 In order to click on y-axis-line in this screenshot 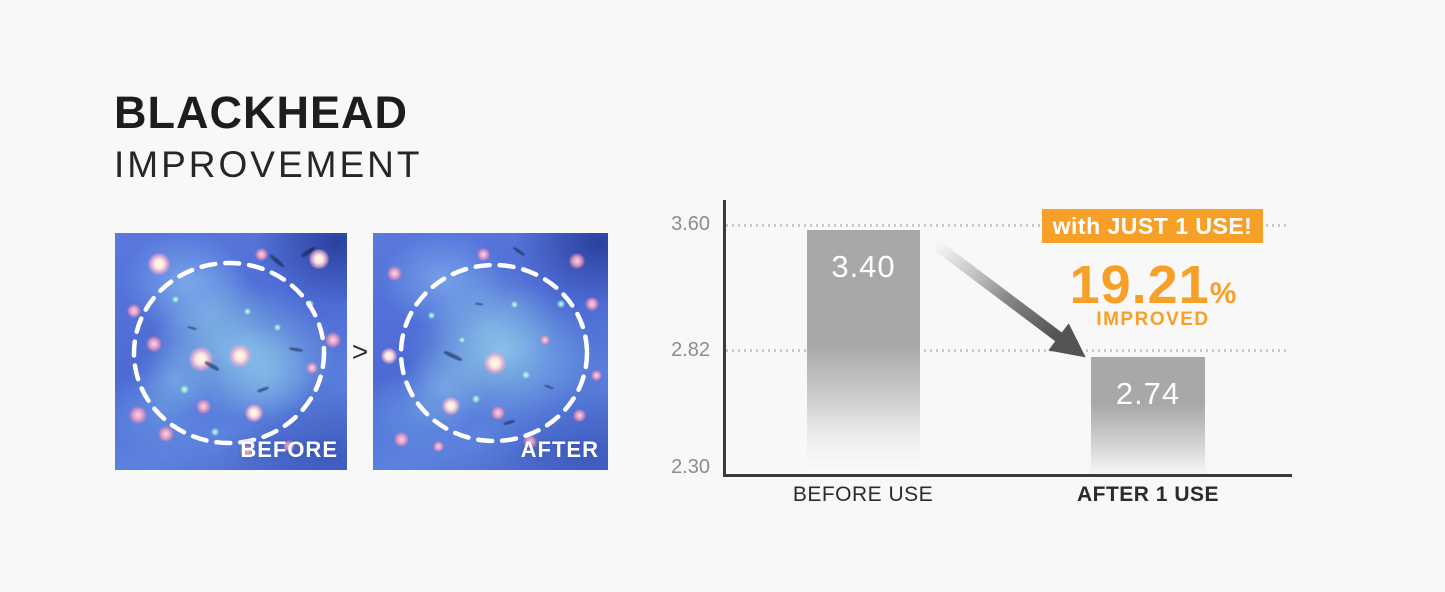, I will do `click(724, 338)`.